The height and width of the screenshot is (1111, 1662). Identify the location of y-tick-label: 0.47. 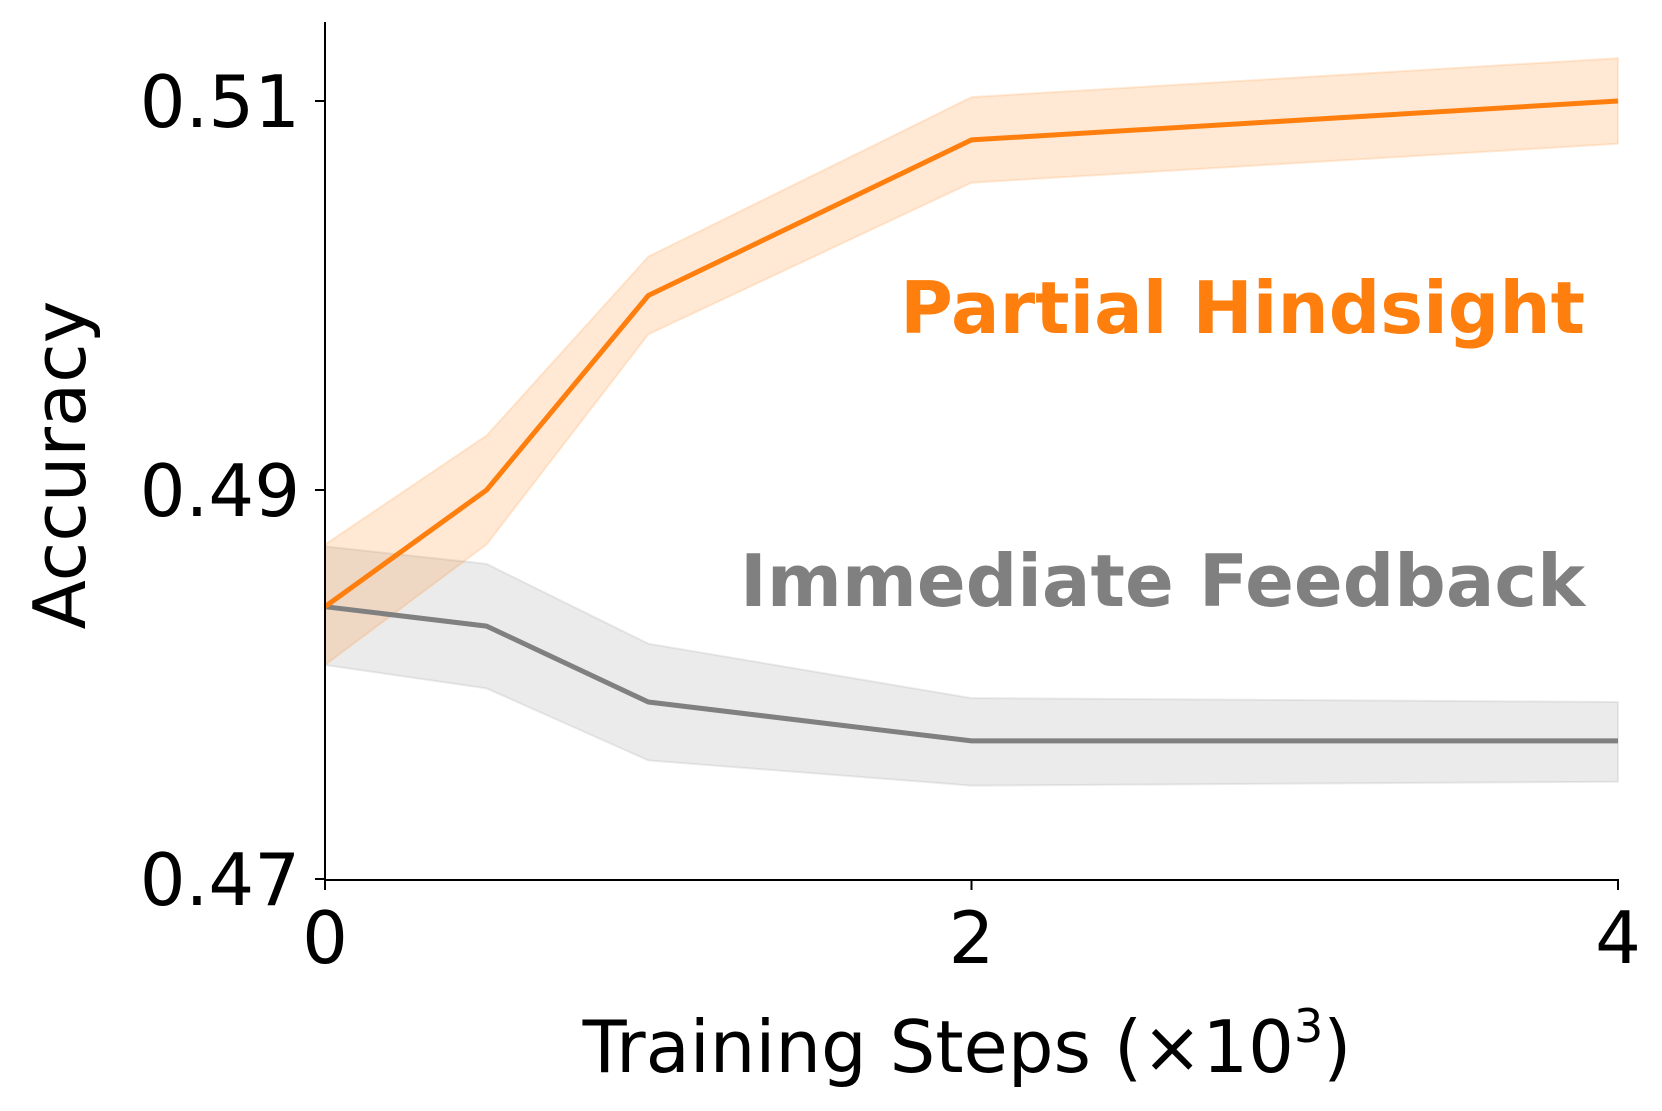
(220, 880).